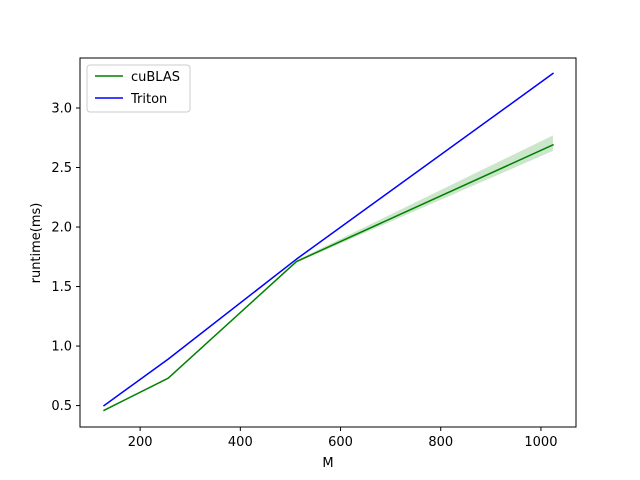 This screenshot has width=640, height=480. I want to click on y-tick-label: 2.0, so click(61, 228).